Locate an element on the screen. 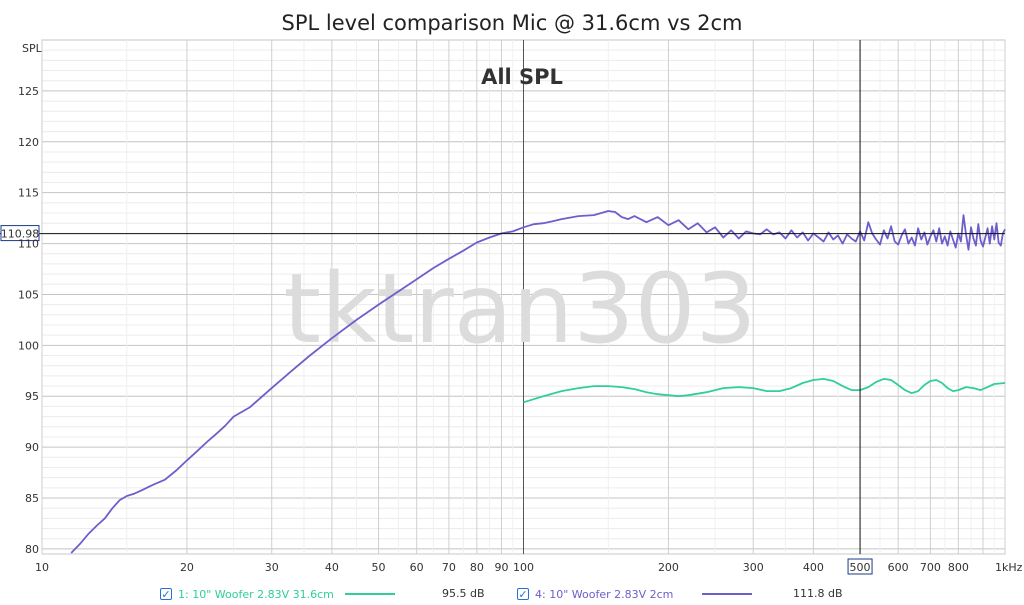 The height and width of the screenshot is (605, 1024). cursor-x-readout: 500 is located at coordinates (860, 567).